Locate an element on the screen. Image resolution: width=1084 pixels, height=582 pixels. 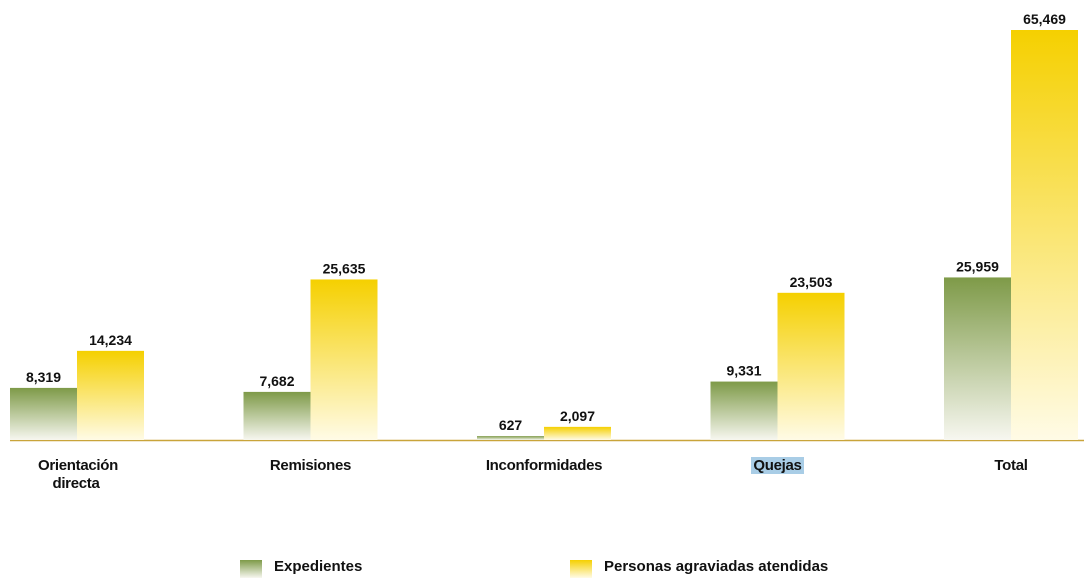
x-tick-label-text: Total is located at coordinates (1011, 465).